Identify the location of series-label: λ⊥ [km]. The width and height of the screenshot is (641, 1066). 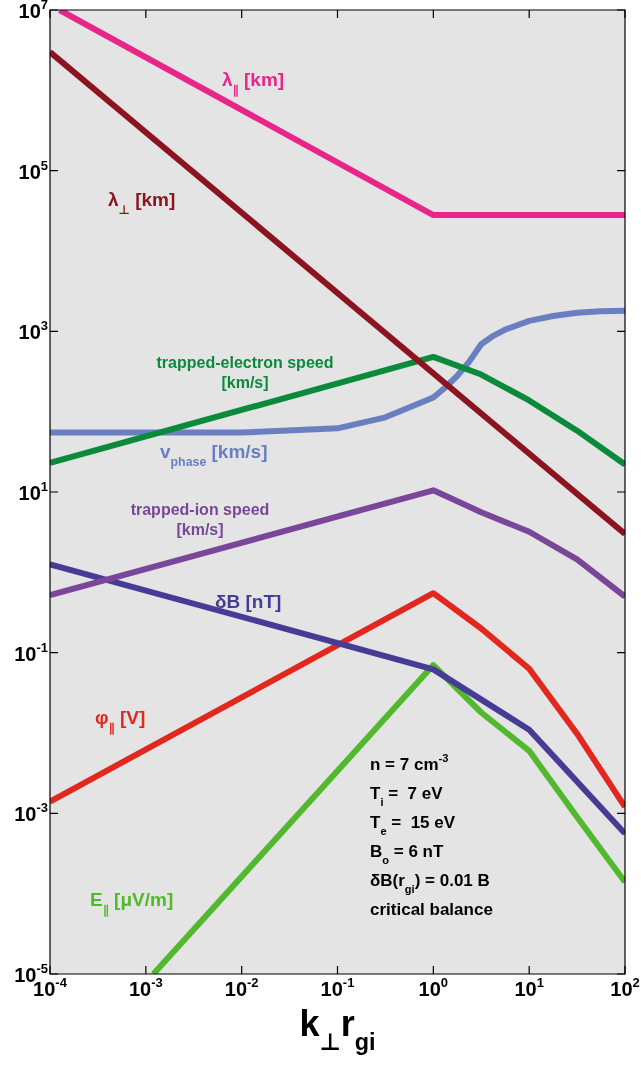
(142, 203).